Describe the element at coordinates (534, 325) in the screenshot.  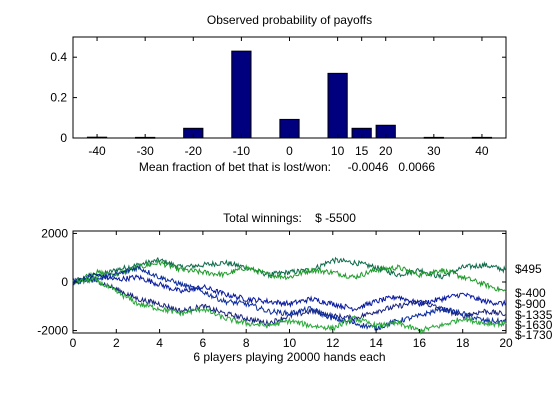
I see `series-end-label-5: $-1630` at that location.